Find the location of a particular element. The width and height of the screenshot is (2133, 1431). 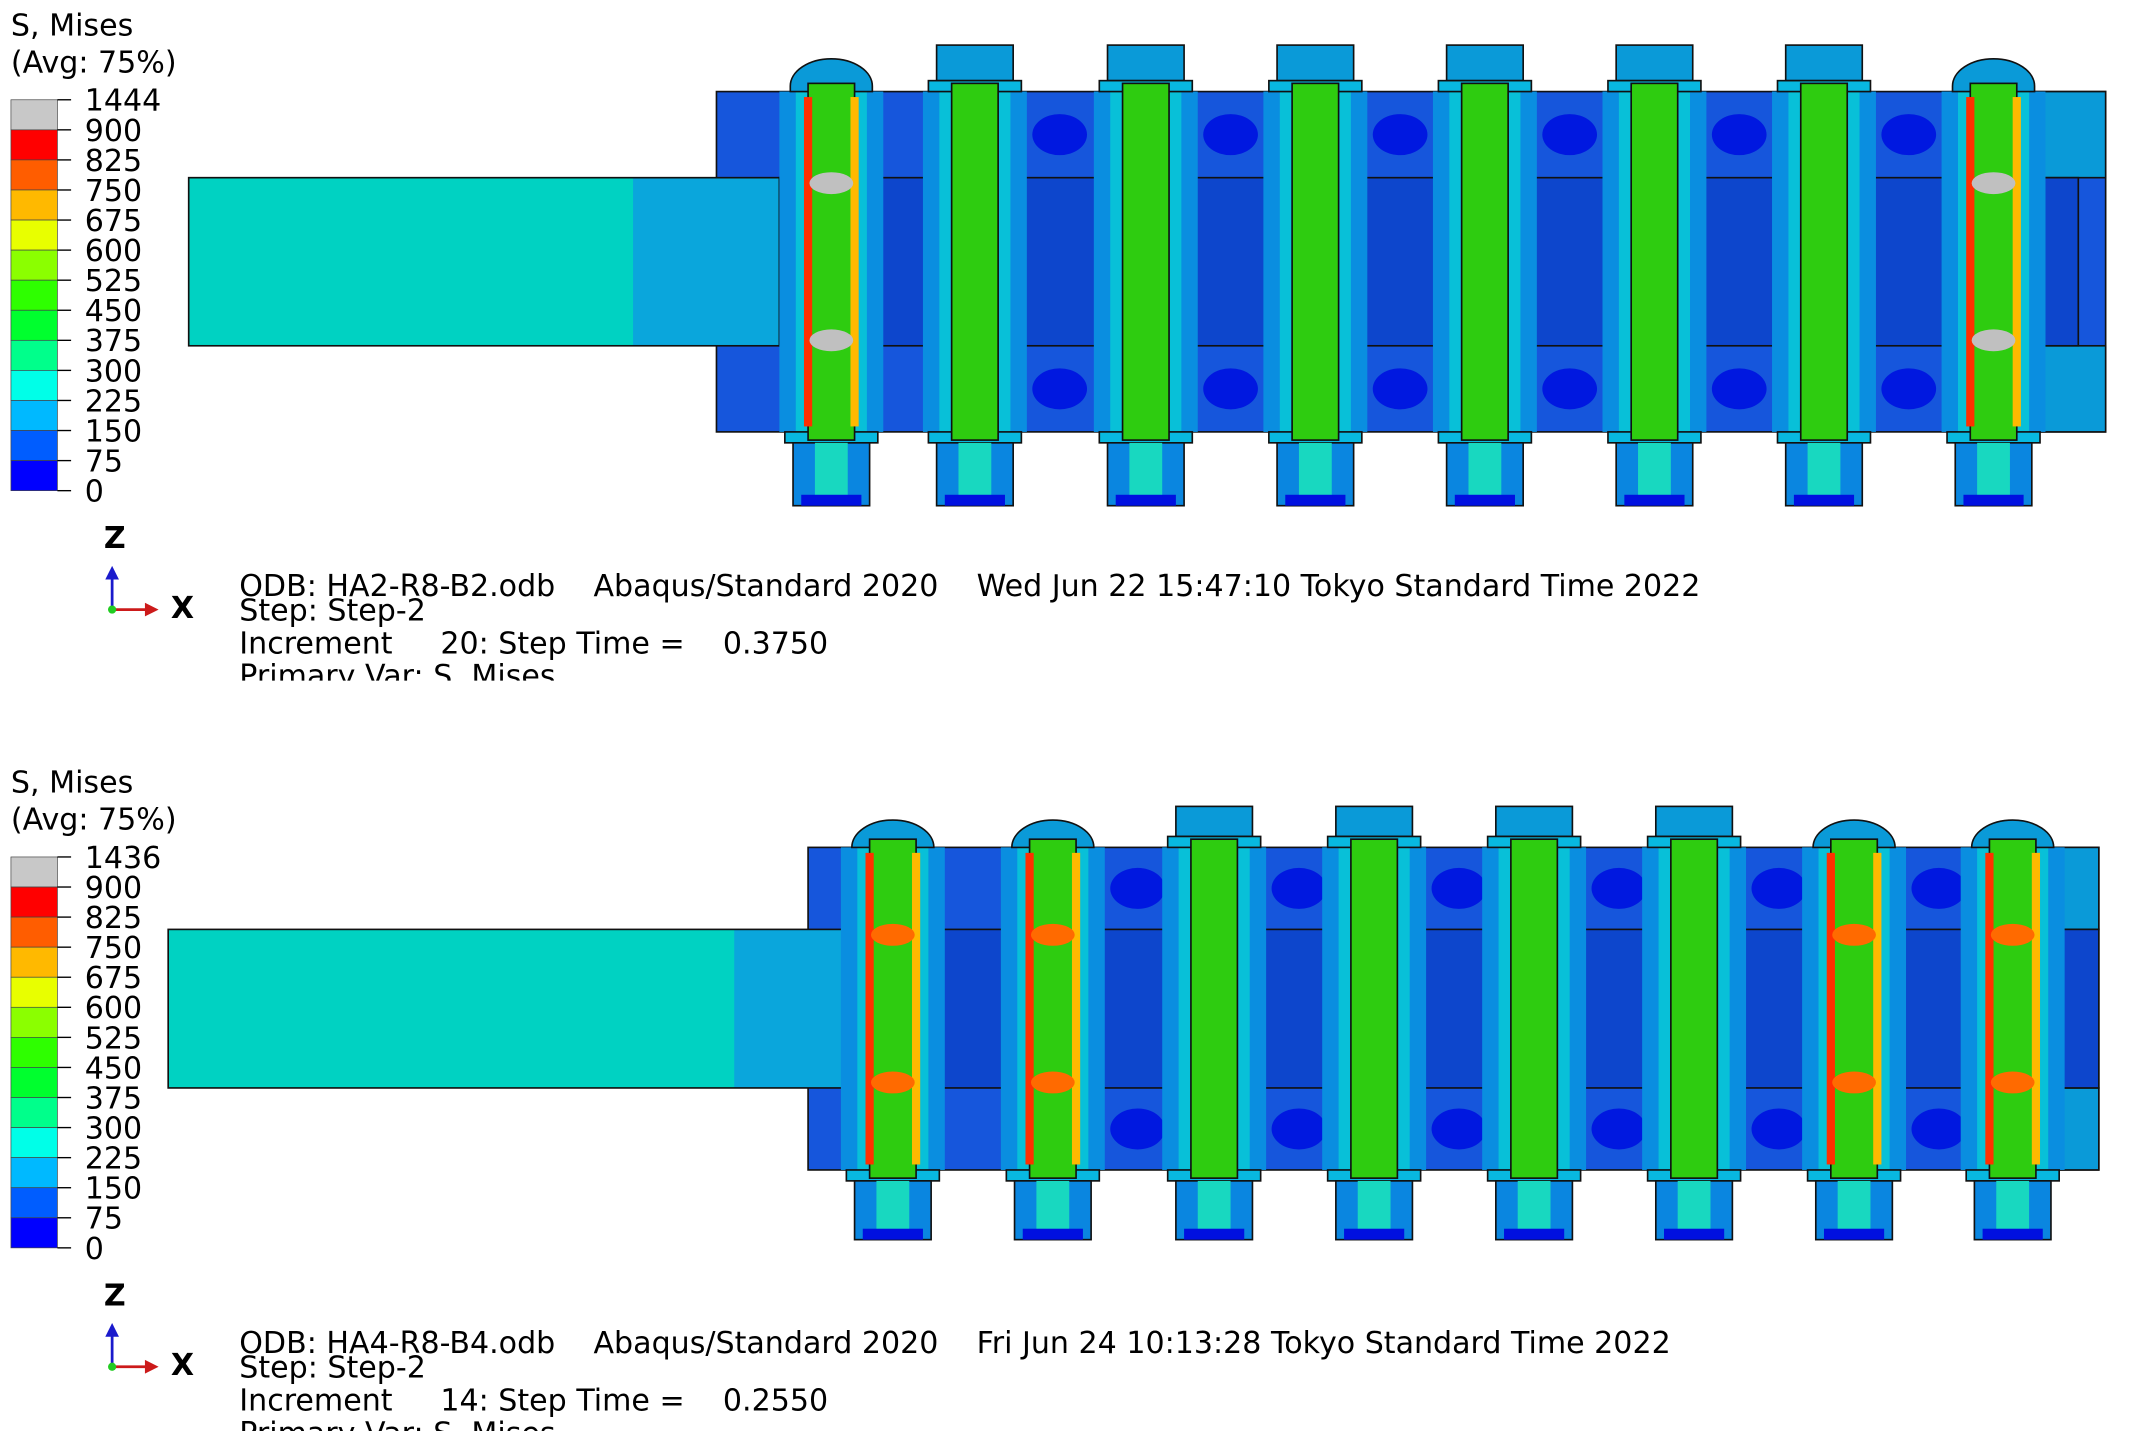

legend-label: 75 is located at coordinates (104, 462).